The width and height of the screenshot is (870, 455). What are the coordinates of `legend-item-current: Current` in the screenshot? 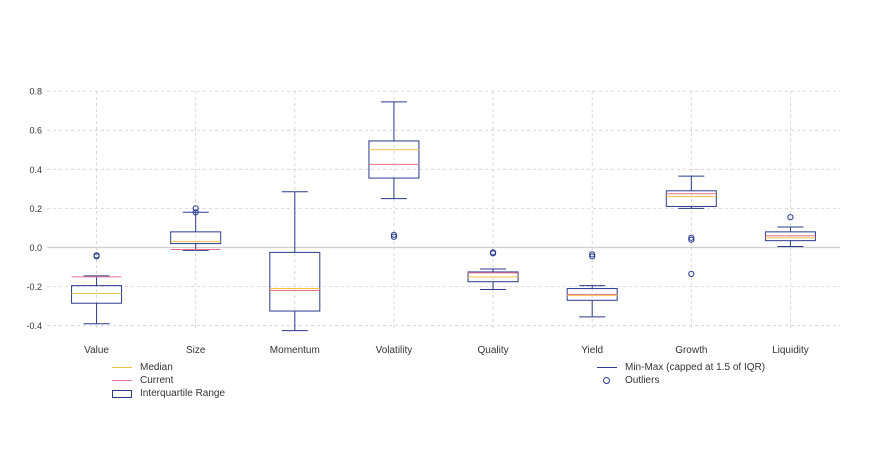 It's located at (168, 380).